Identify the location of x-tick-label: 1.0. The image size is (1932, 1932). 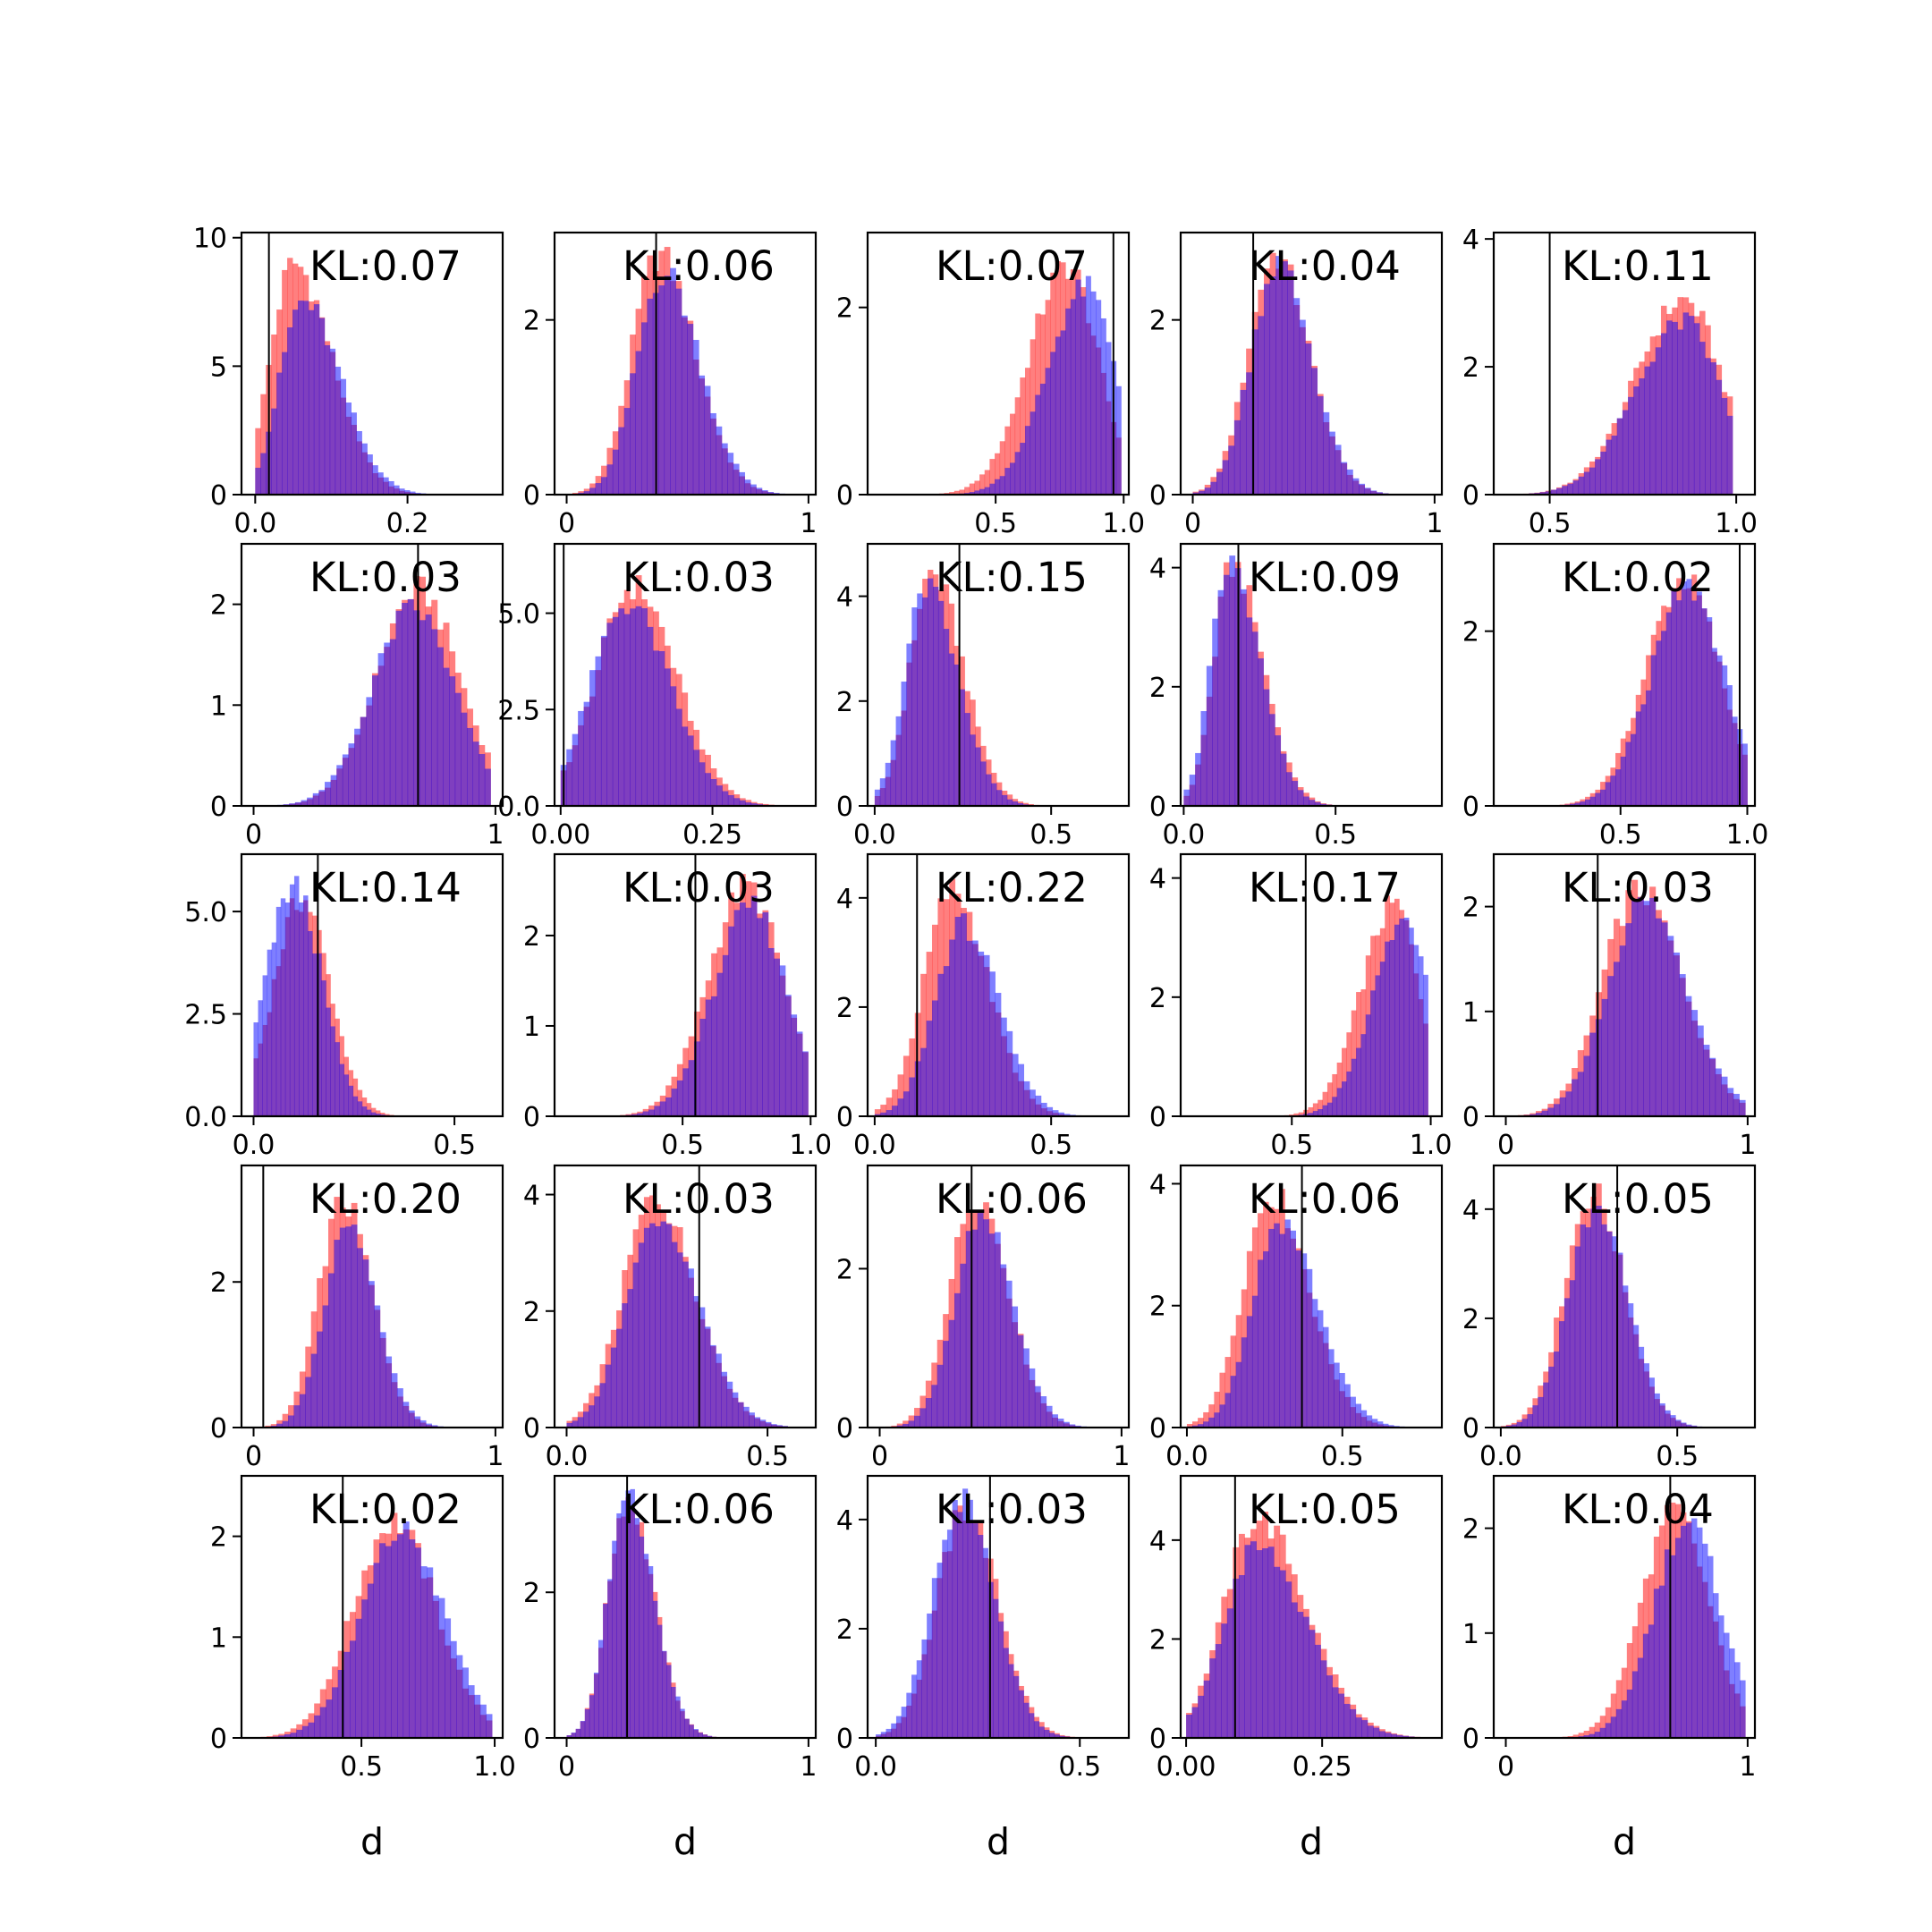
(1736, 523).